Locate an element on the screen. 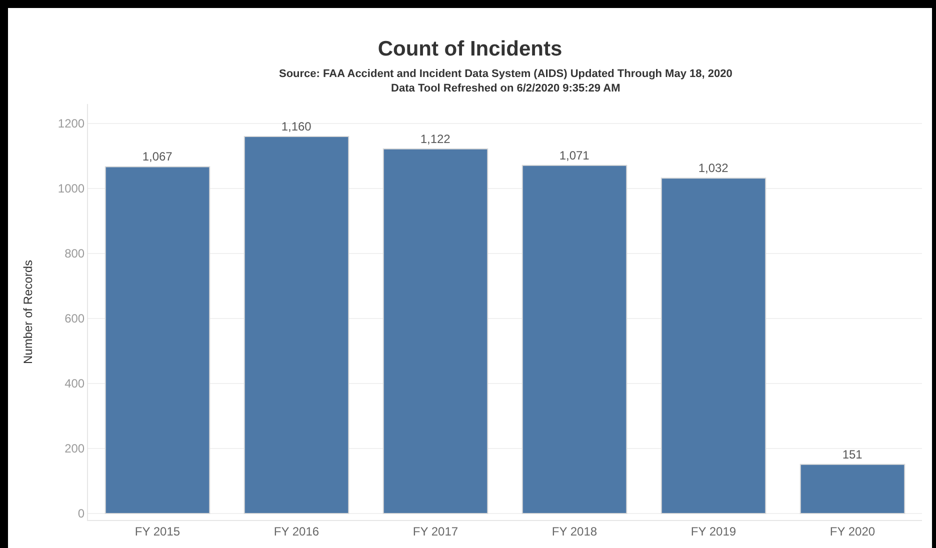 The height and width of the screenshot is (548, 936). data-label: 1,032 is located at coordinates (713, 168).